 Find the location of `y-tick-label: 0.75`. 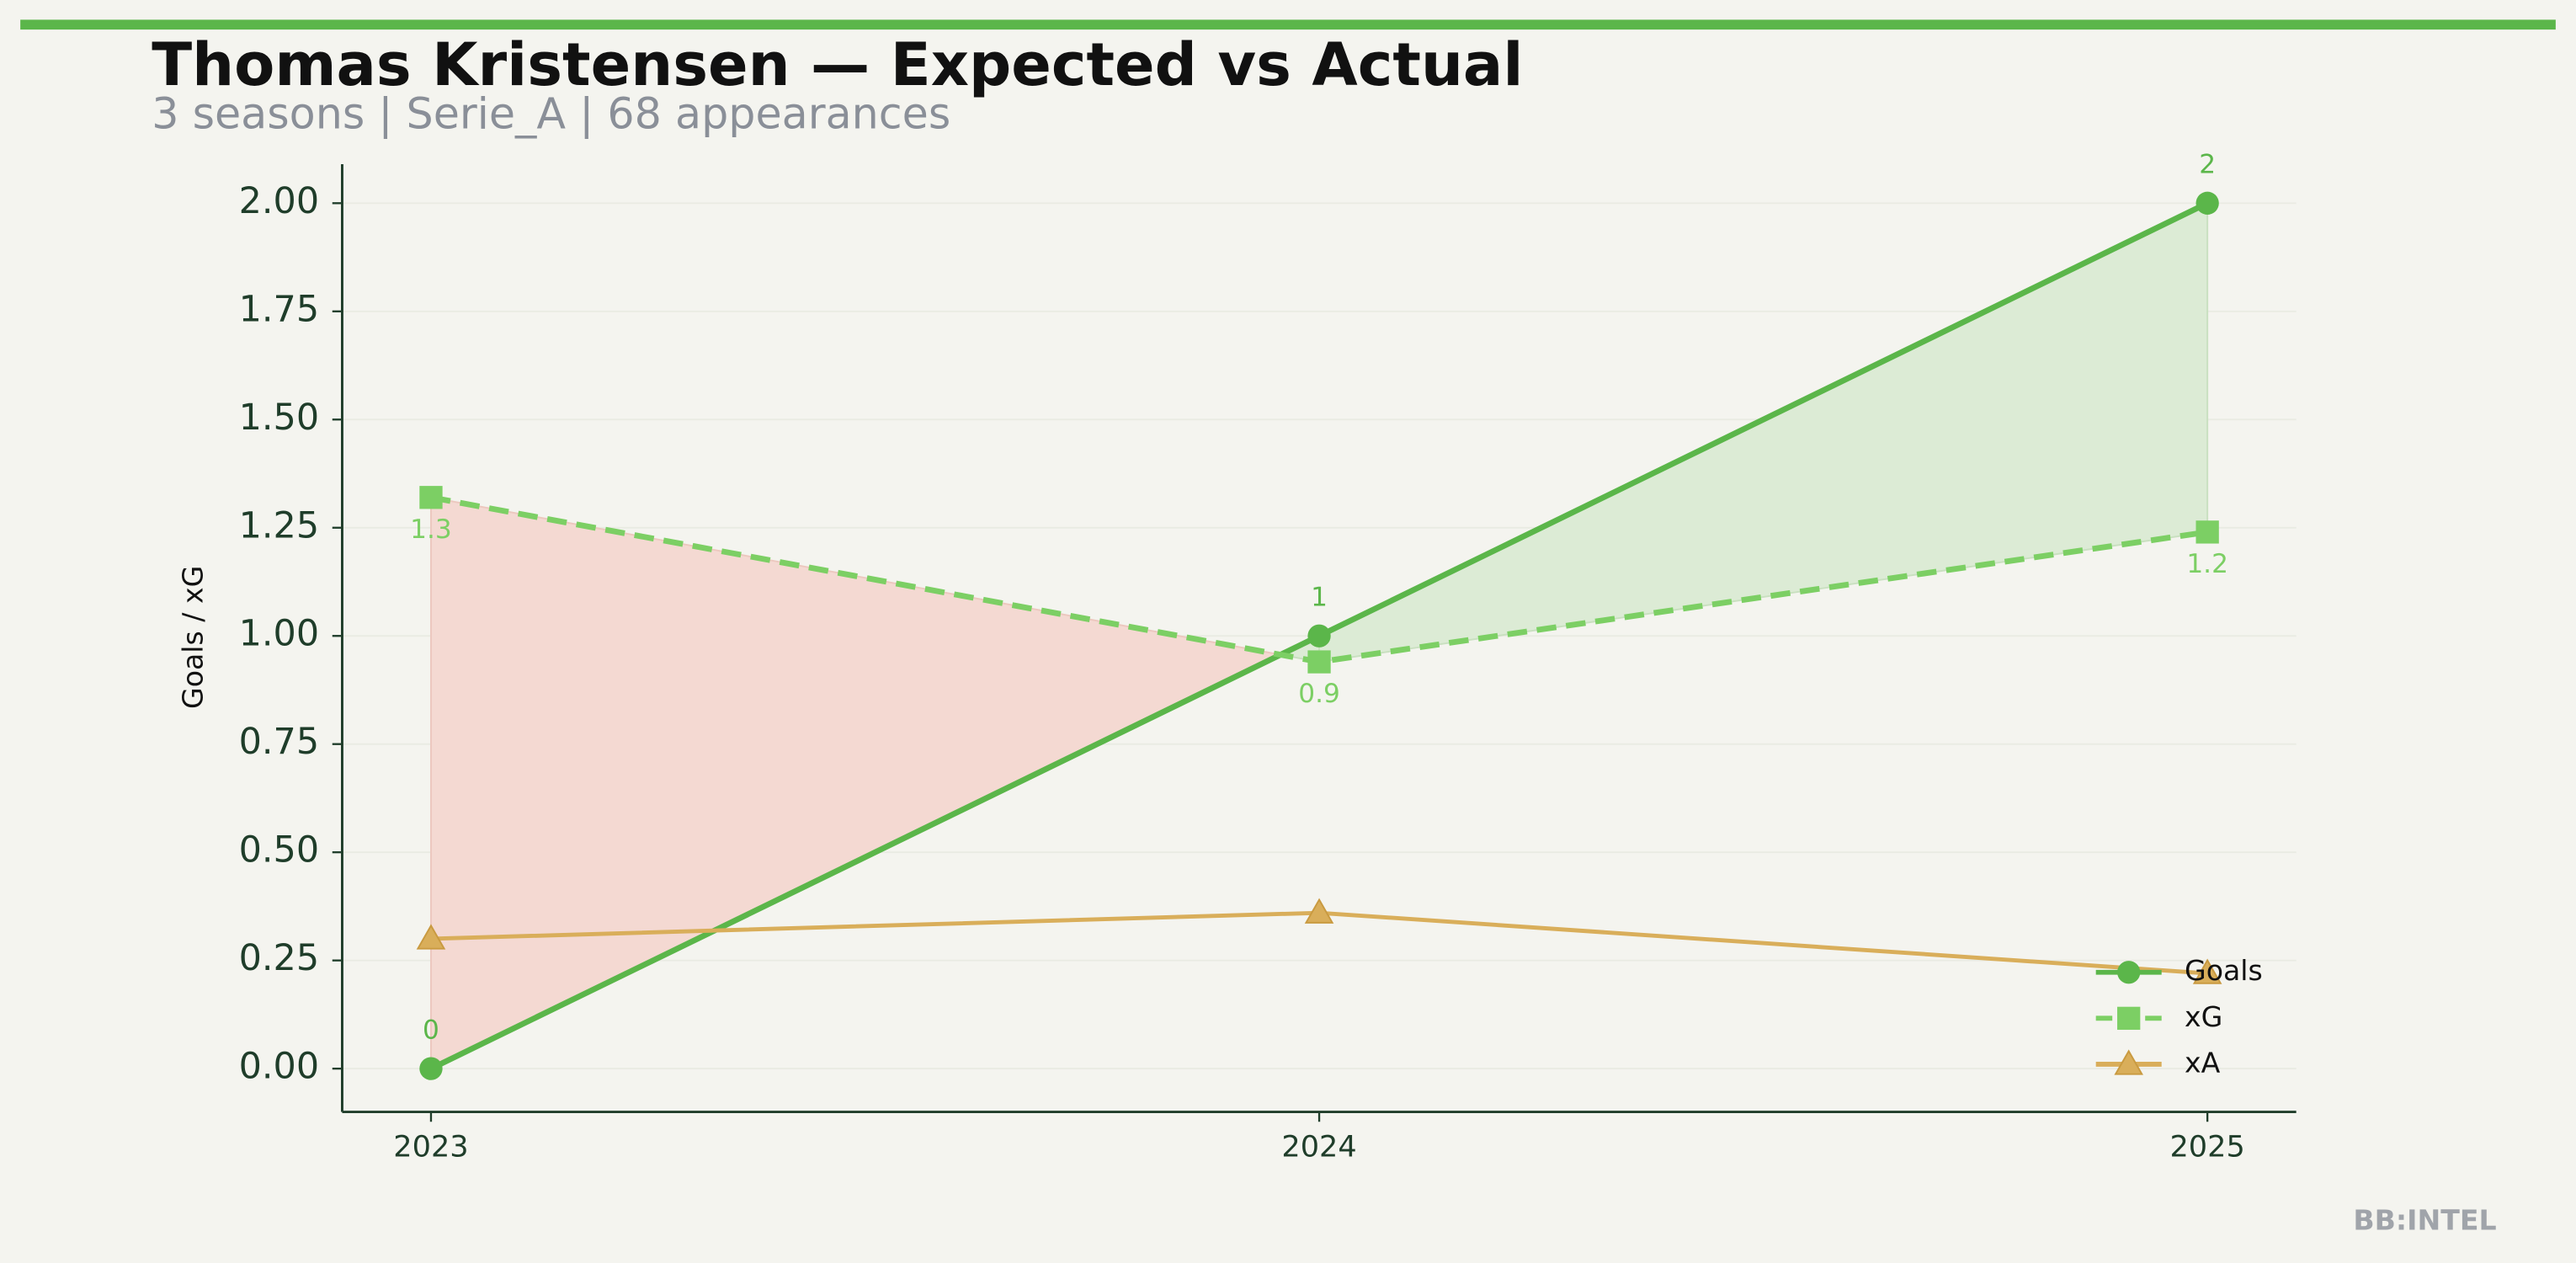

y-tick-label: 0.75 is located at coordinates (280, 742).